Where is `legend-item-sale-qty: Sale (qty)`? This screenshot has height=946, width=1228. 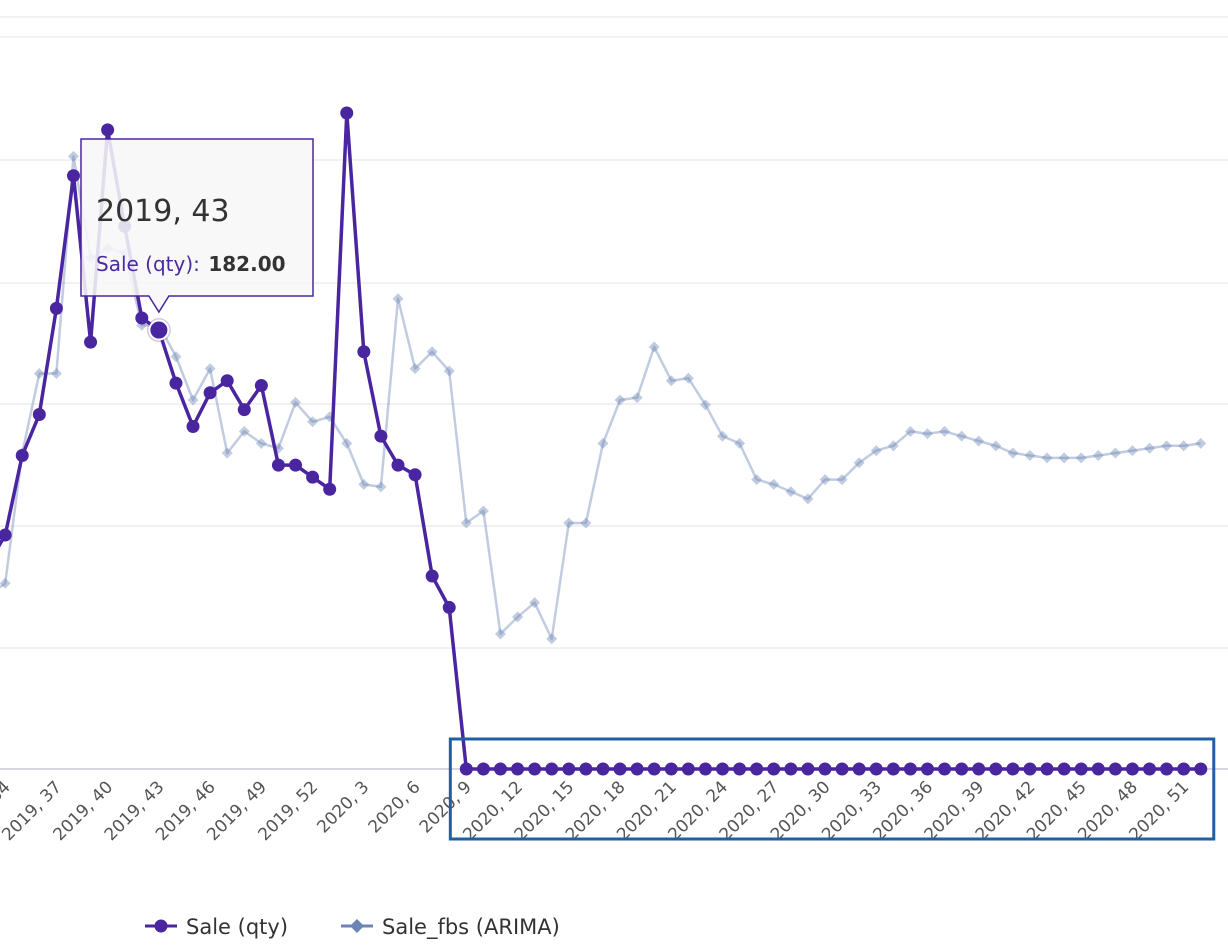
legend-item-sale-qty: Sale (qty) is located at coordinates (216, 927).